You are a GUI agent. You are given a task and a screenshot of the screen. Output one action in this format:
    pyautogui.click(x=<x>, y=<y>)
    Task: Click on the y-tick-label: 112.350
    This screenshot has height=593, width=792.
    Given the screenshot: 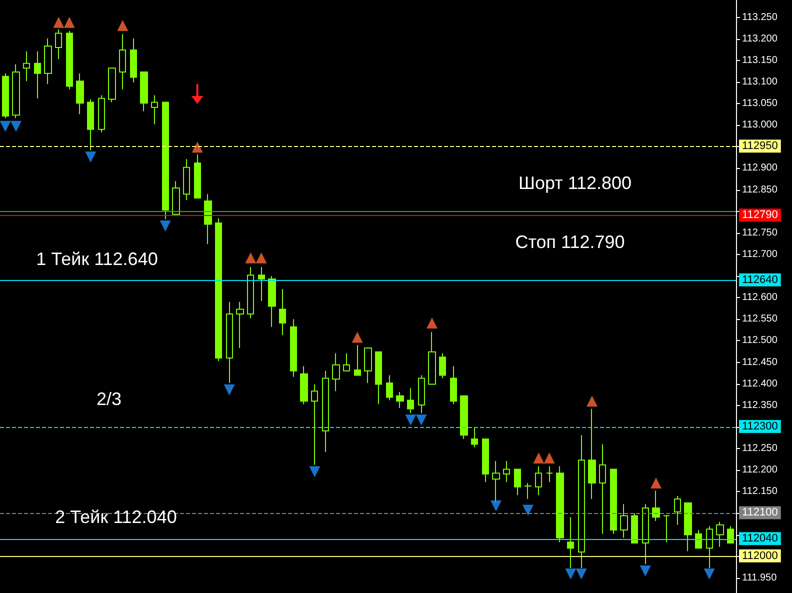 What is the action you would take?
    pyautogui.click(x=760, y=405)
    